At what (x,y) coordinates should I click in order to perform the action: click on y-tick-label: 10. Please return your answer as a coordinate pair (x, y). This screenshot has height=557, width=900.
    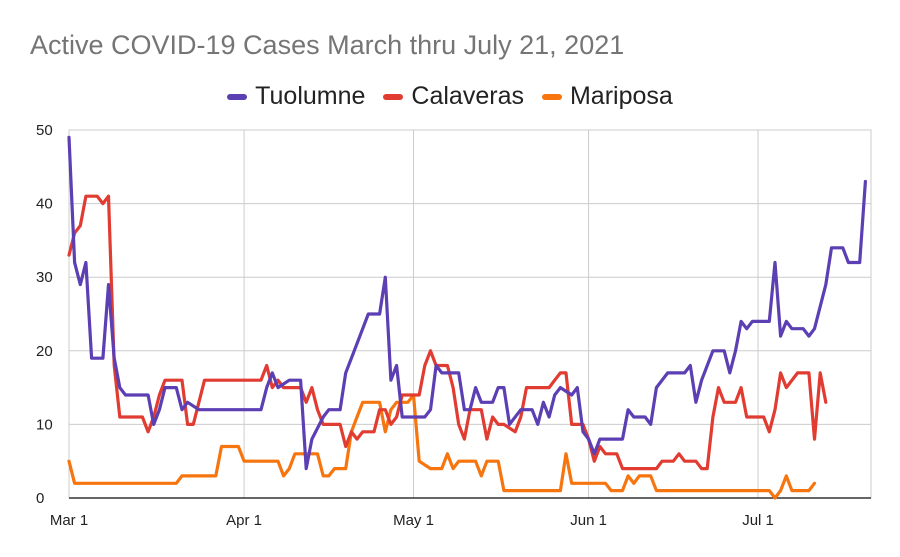
    Looking at the image, I should click on (44, 424).